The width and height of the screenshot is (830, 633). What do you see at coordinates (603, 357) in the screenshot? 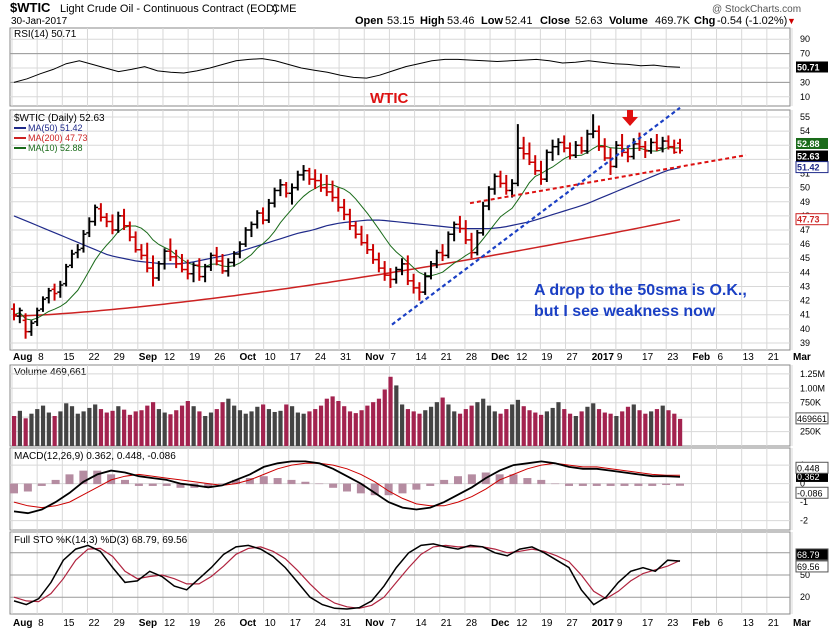
I see `x-tick-label: 2017` at bounding box center [603, 357].